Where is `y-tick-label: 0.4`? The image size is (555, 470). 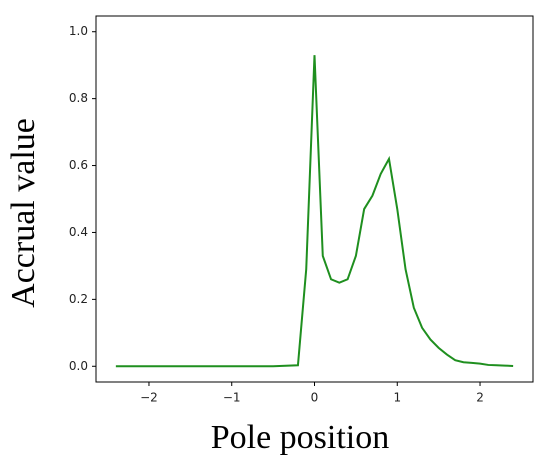 y-tick-label: 0.4 is located at coordinates (78, 232).